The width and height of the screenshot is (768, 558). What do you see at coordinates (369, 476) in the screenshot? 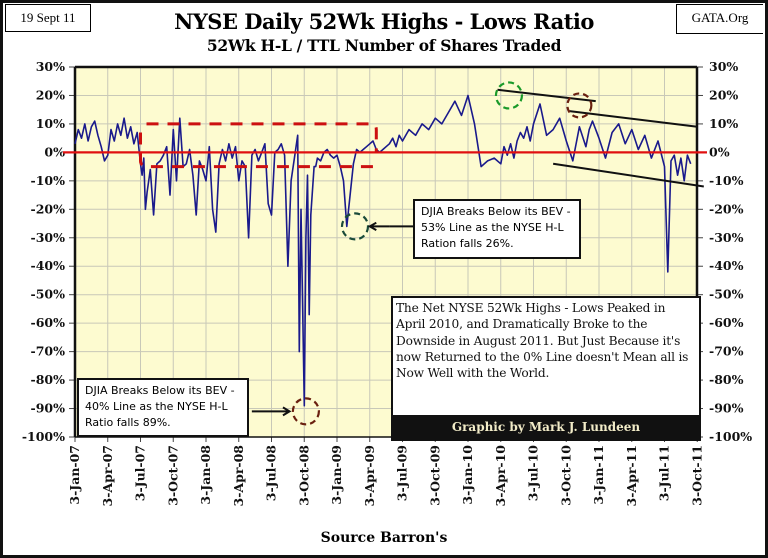
I see `x-tick-label: 3-Apr-09` at bounding box center [369, 476].